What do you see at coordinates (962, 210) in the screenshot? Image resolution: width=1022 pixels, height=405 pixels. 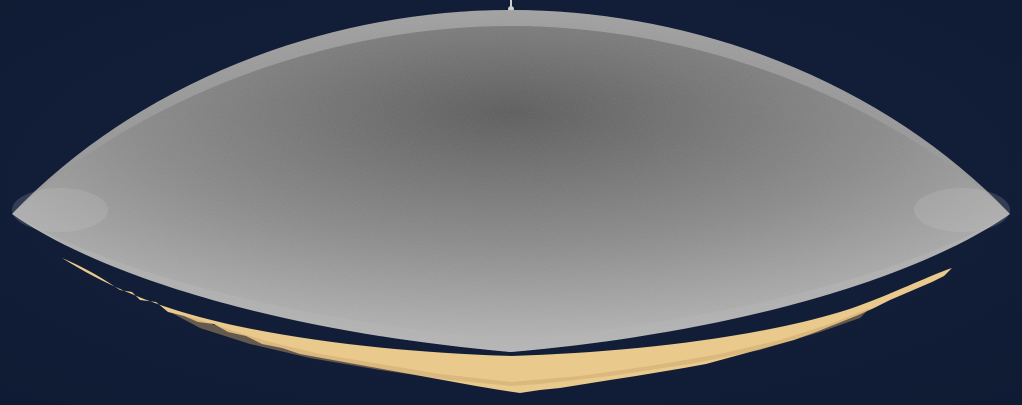 I see `right-tip-sheen` at bounding box center [962, 210].